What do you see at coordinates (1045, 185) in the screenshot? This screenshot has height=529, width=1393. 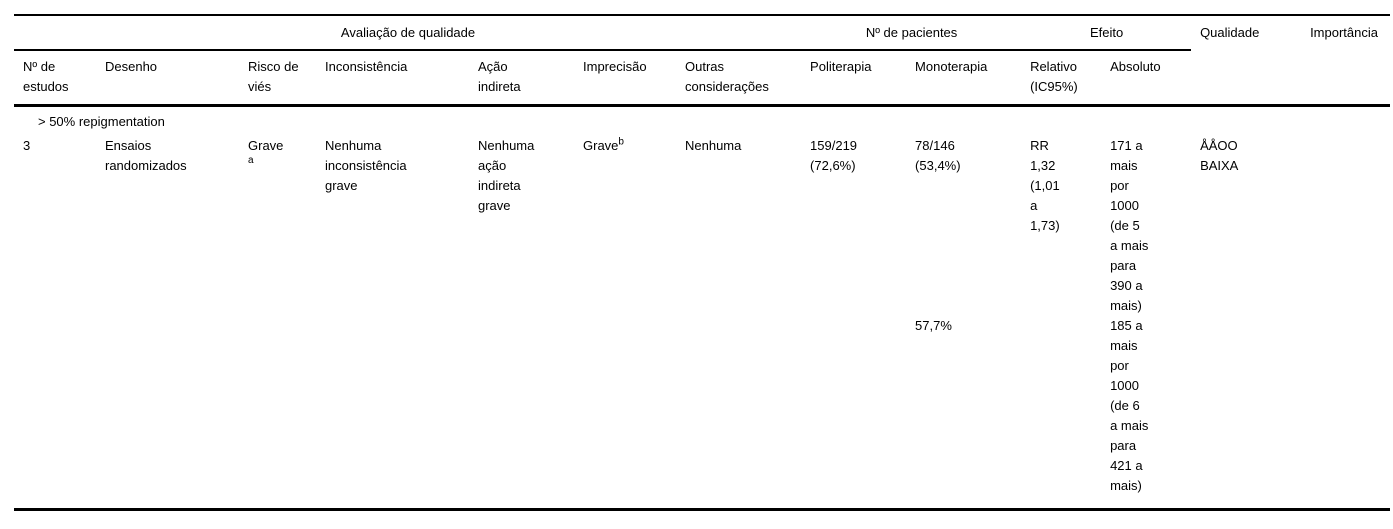 I see `cell-relativo: RR 1,32 (1,01 a 1,73)` at bounding box center [1045, 185].